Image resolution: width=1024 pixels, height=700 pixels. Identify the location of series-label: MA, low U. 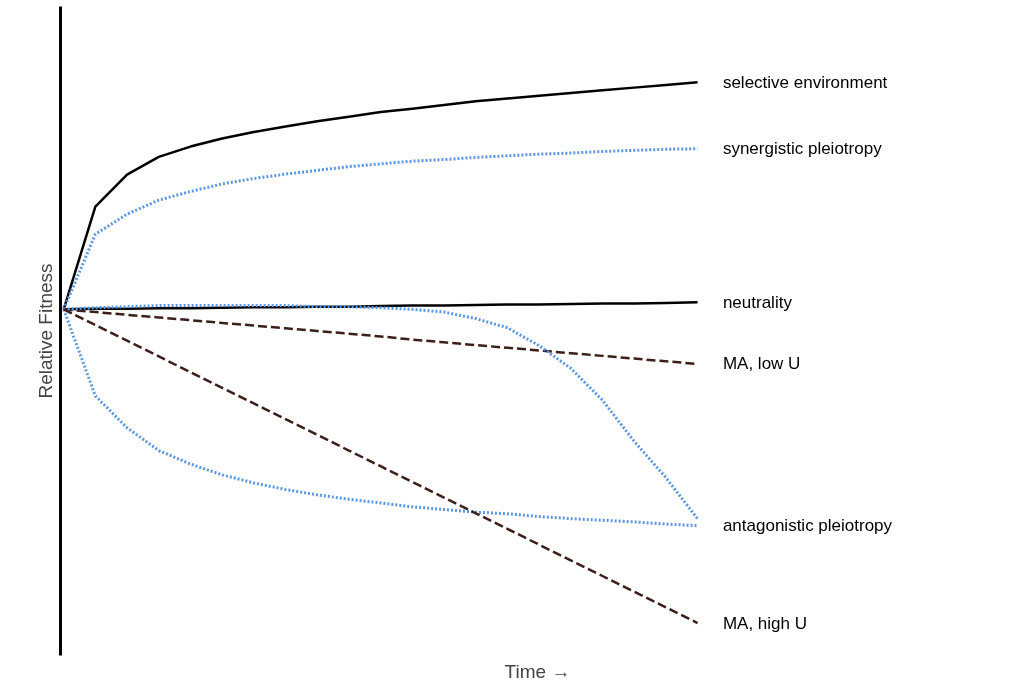
(761, 364).